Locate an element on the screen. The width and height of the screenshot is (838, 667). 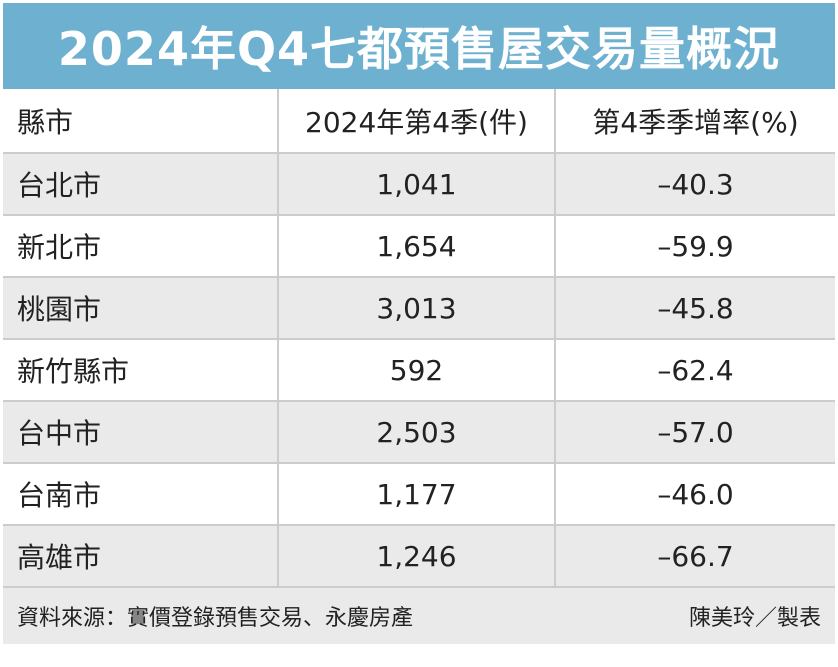
units-cell: 1,041 is located at coordinates (416, 184).